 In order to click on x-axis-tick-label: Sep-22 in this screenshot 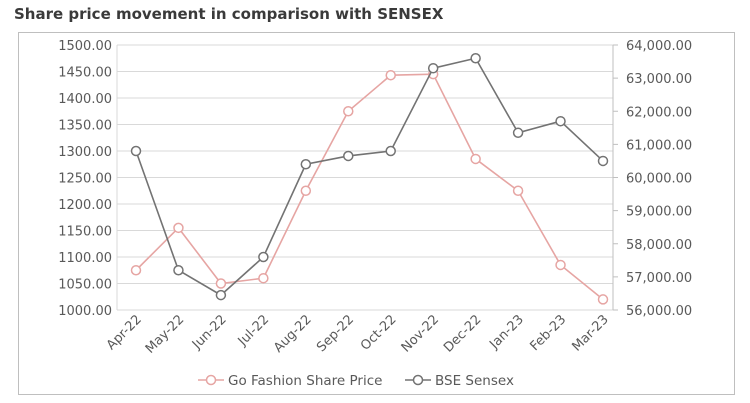, I will do `click(335, 333)`.